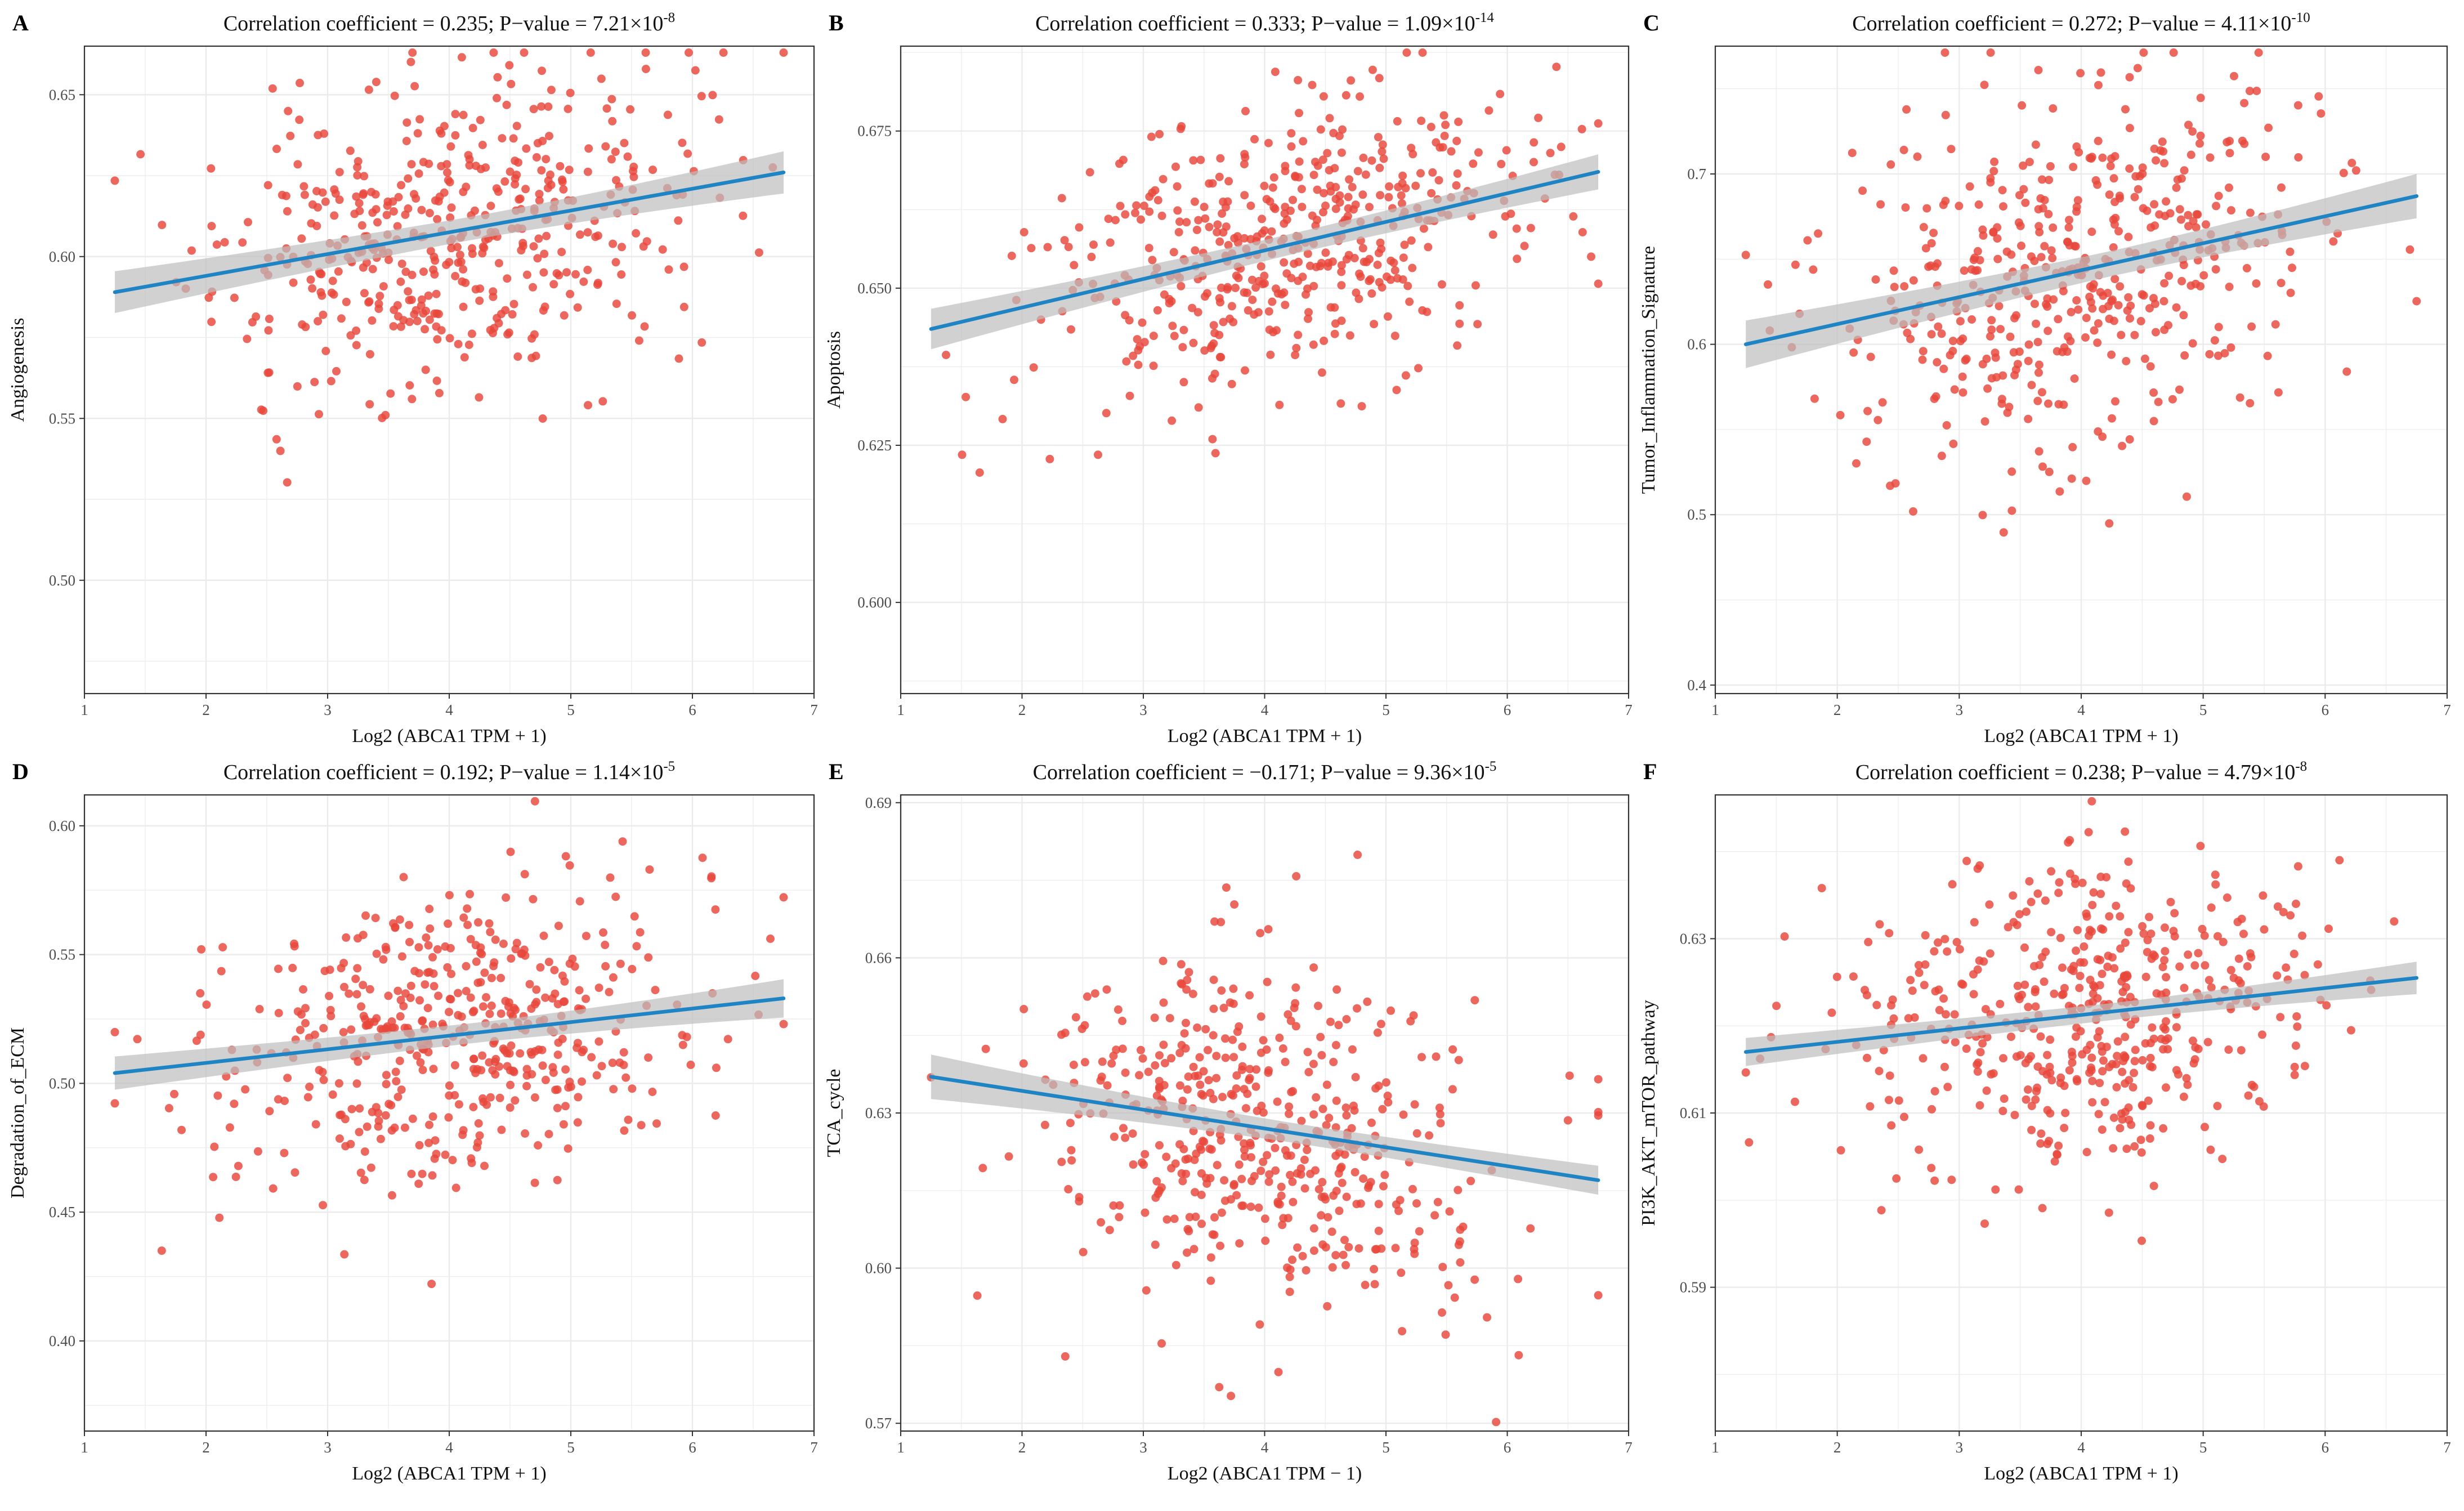  What do you see at coordinates (1491, 766) in the screenshot?
I see `chart-title-exponent: -5` at bounding box center [1491, 766].